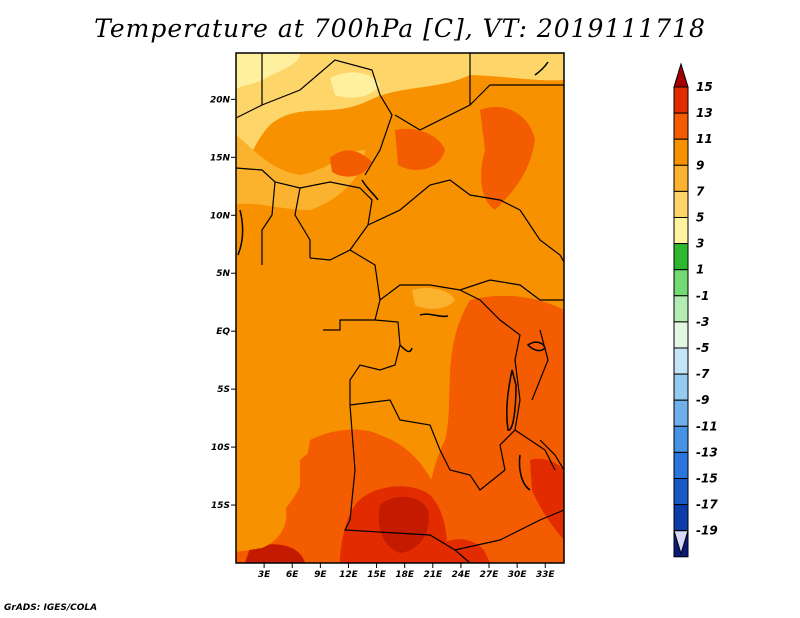 This screenshot has height=618, width=800. I want to click on colorbar-max-arrow, so click(681, 75).